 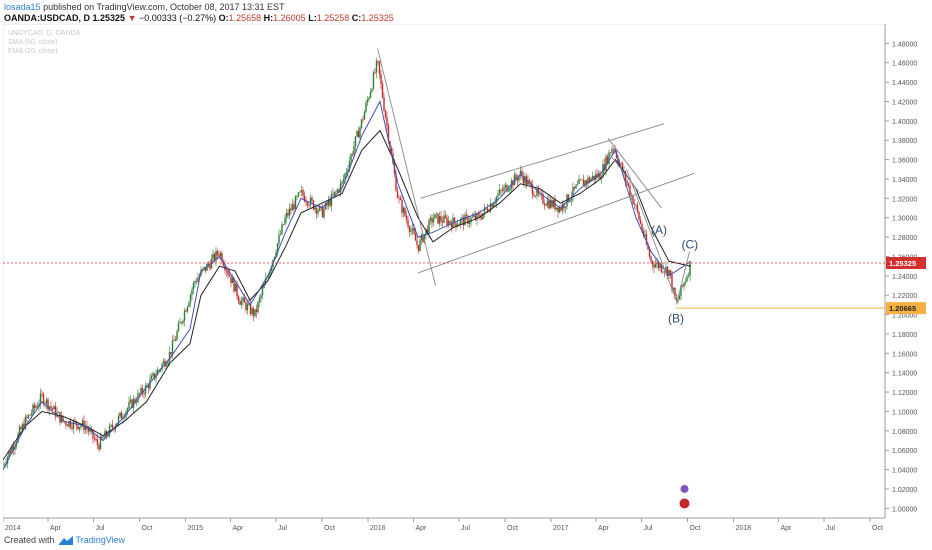 What do you see at coordinates (904, 238) in the screenshot?
I see `y-tick-label: 1.28000` at bounding box center [904, 238].